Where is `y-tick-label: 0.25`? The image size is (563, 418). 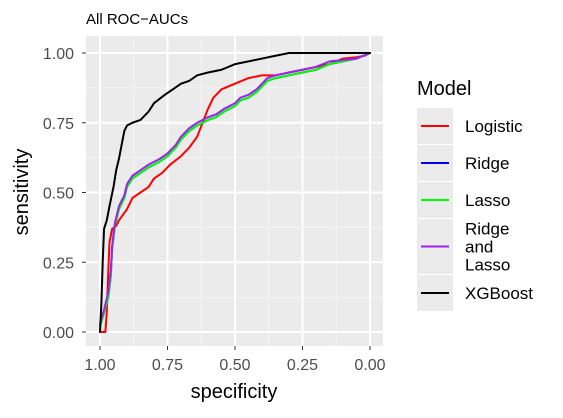
y-tick-label: 0.25 is located at coordinates (58, 263).